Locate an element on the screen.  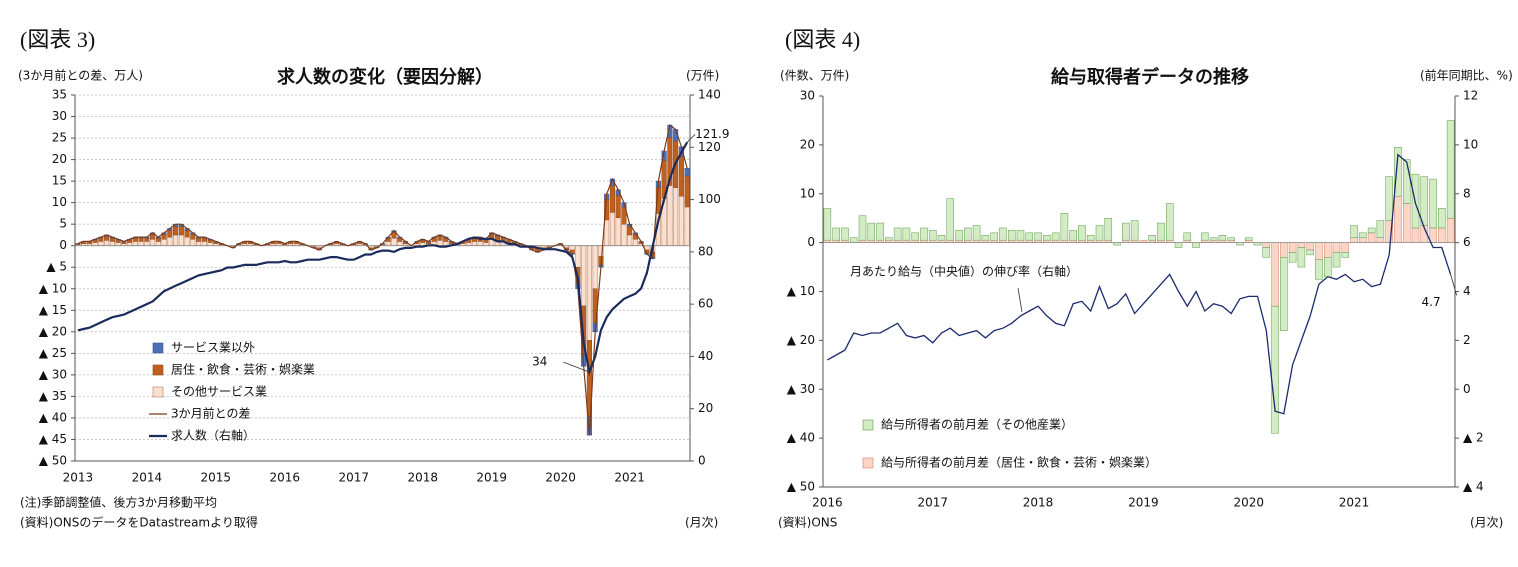
y-tick-label: 35 is located at coordinates (59, 95).